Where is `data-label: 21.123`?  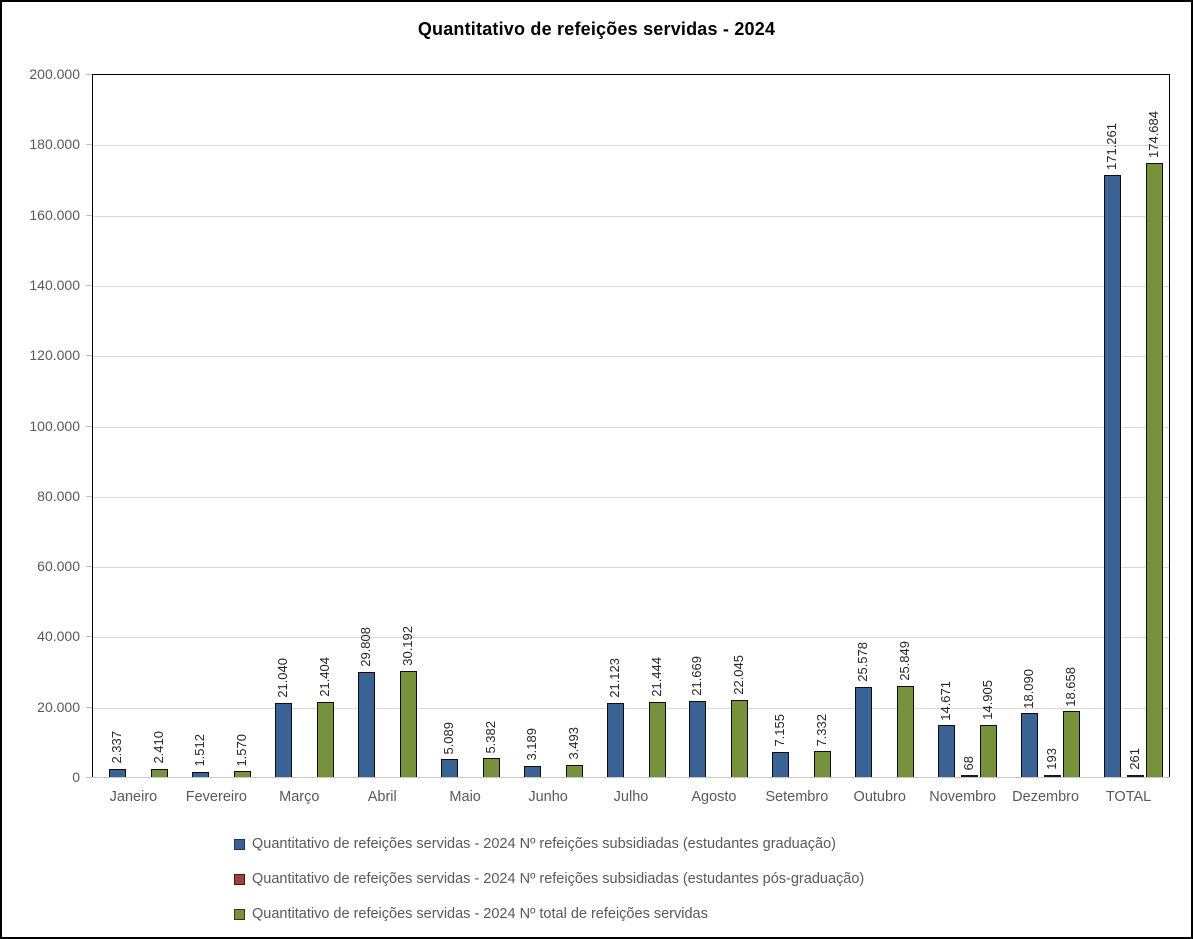 data-label: 21.123 is located at coordinates (614, 678).